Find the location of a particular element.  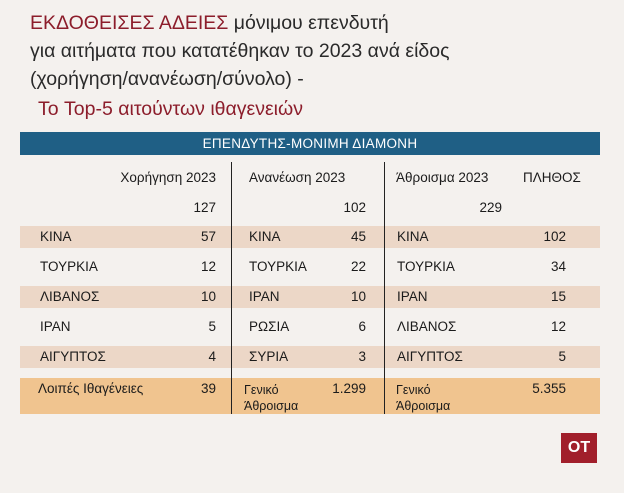

sum-grand-total-label: Γενικό Άθροισμα is located at coordinates (423, 398).